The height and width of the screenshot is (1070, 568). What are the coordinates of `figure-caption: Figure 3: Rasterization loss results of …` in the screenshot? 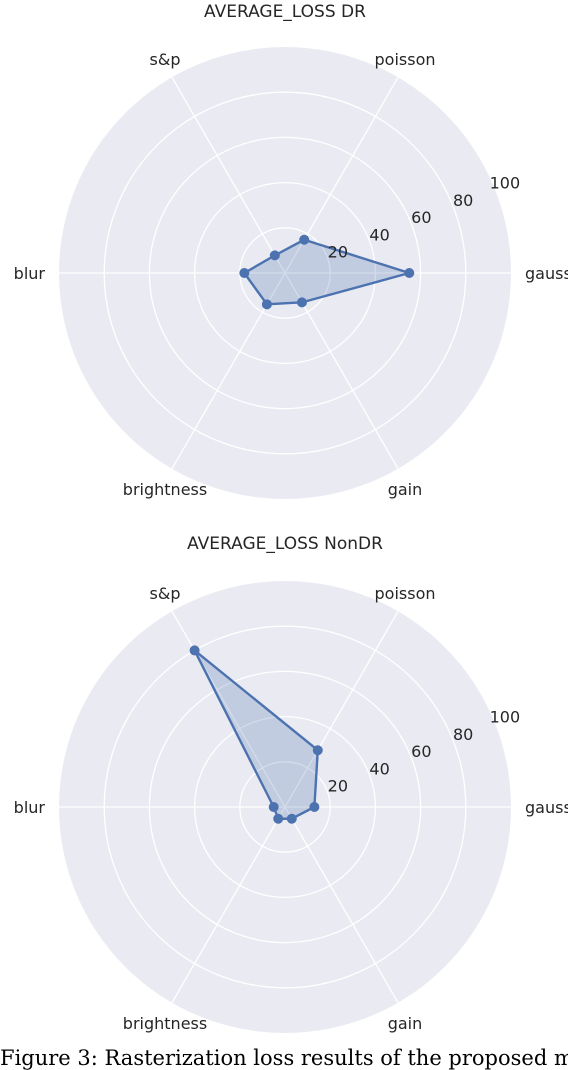 It's located at (284, 1058).